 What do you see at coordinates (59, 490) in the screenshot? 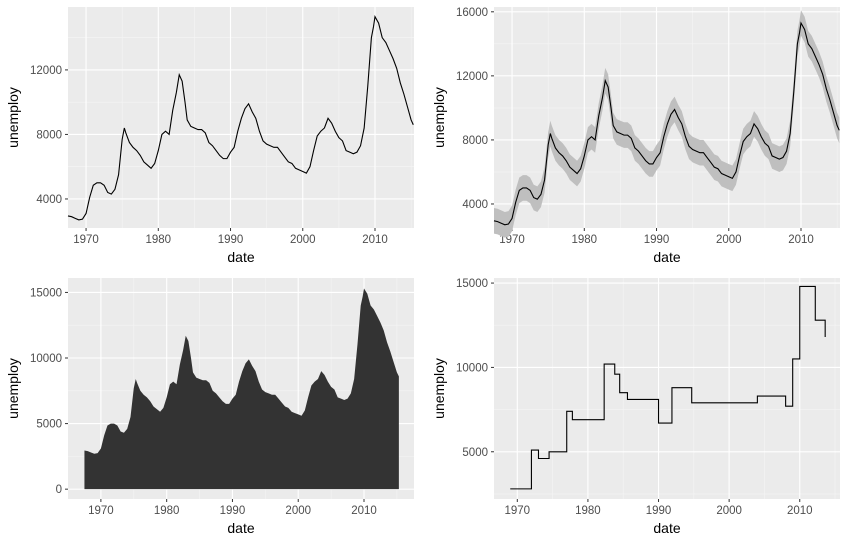
I see `y-tick-label: 0` at bounding box center [59, 490].